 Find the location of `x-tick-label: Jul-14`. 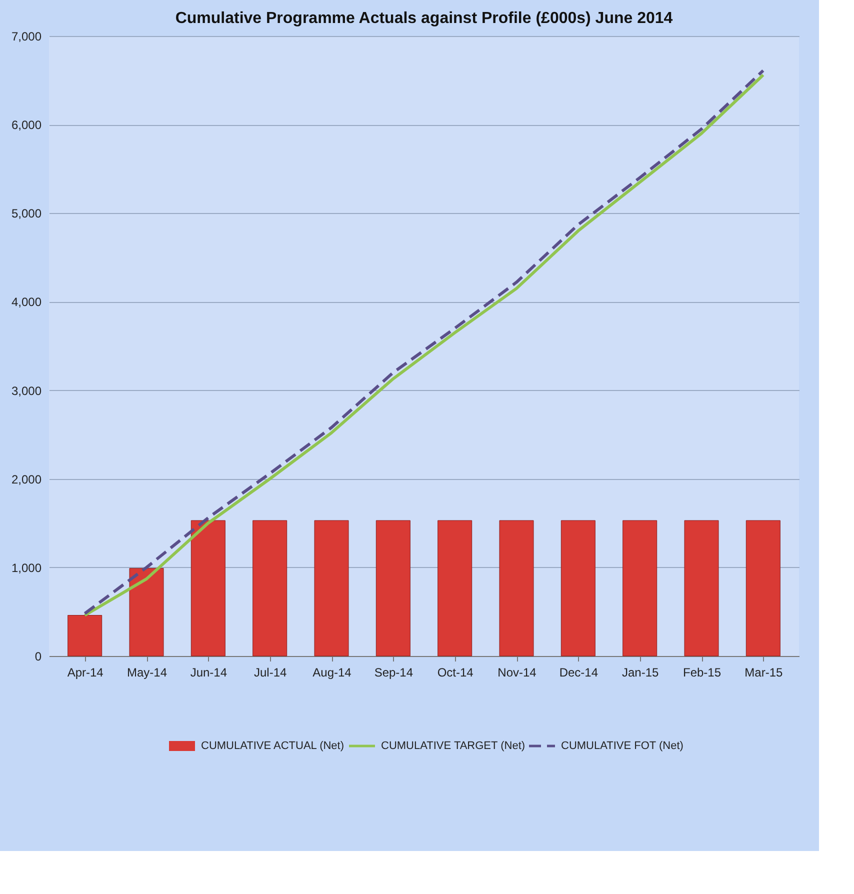

x-tick-label: Jul-14 is located at coordinates (270, 673).